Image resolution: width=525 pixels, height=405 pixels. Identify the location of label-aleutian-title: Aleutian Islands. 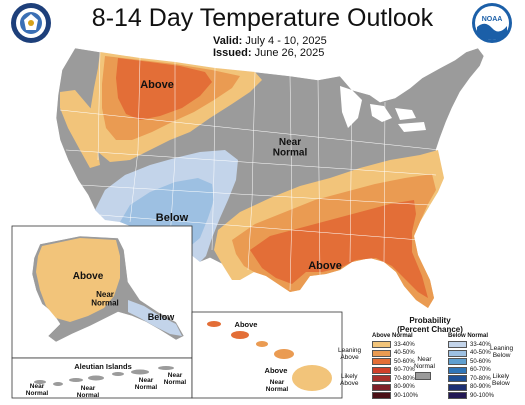
(103, 366).